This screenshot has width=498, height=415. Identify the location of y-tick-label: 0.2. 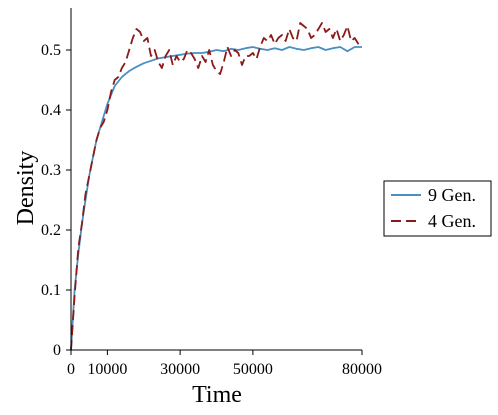
(51, 230).